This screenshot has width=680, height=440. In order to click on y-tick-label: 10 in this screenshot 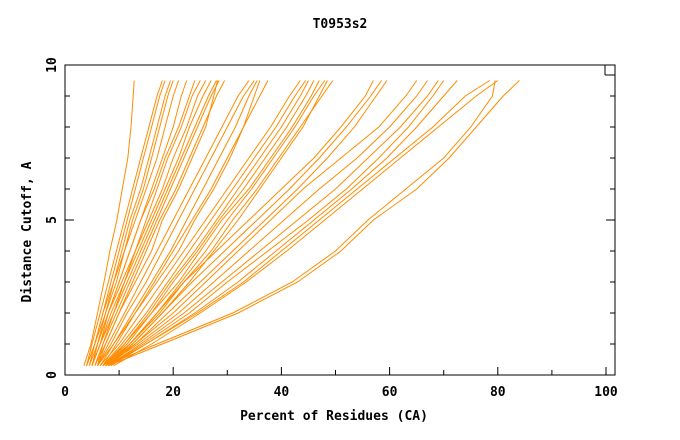, I will do `click(52, 65)`.